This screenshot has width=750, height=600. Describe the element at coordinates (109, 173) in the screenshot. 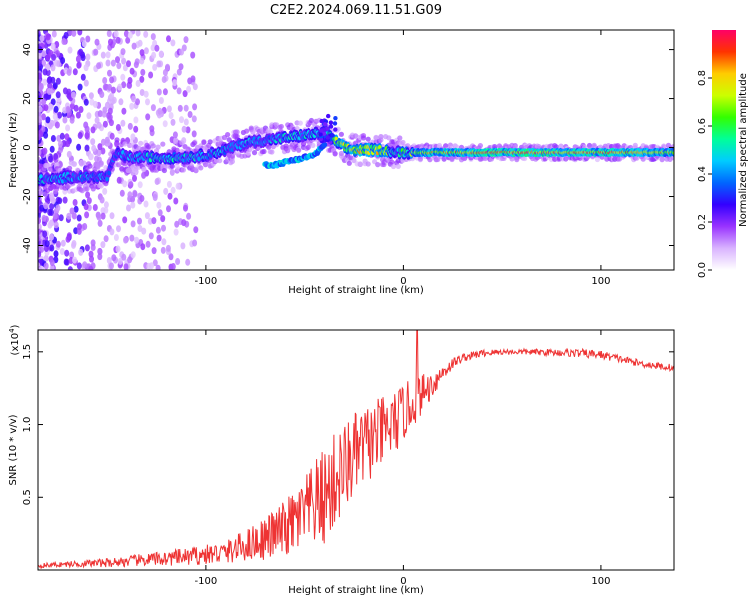

I see `spectrogram-ridge-core` at that location.